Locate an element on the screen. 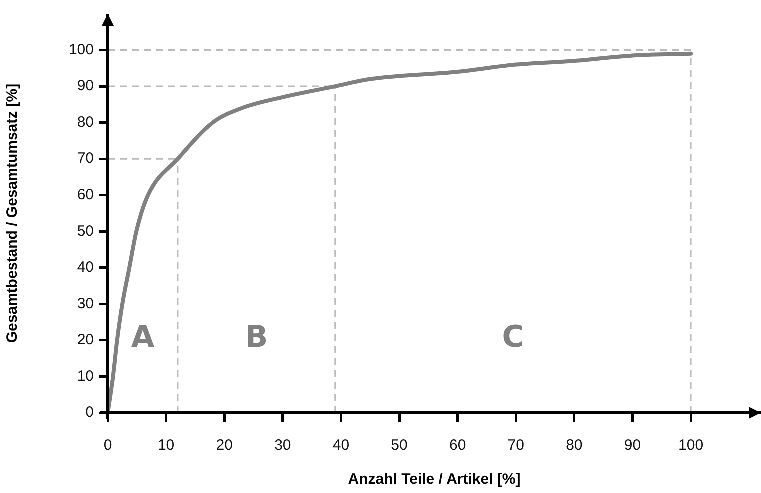  y-tick-label: 30 is located at coordinates (85, 303).